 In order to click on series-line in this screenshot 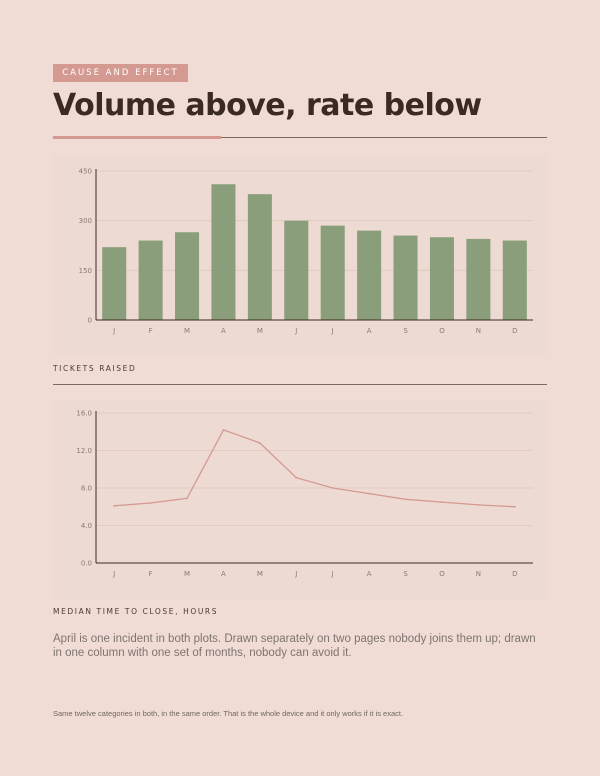, I will do `click(314, 468)`.